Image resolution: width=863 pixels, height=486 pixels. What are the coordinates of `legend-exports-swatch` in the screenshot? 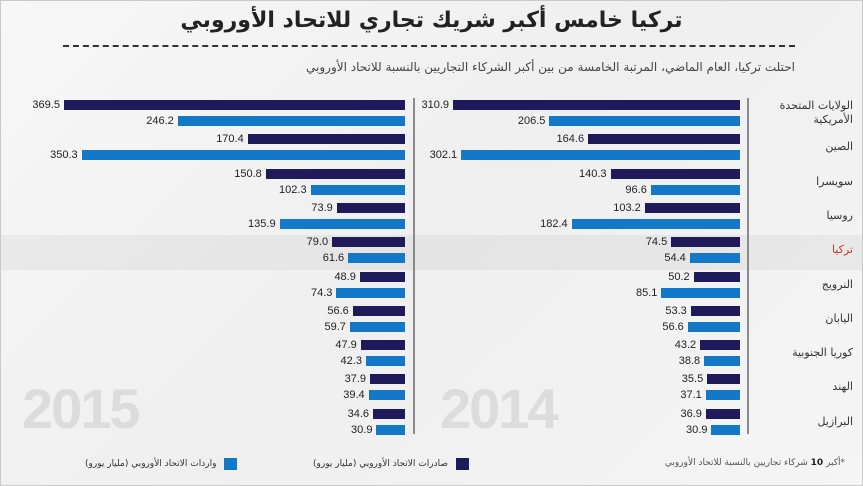 It's located at (463, 464).